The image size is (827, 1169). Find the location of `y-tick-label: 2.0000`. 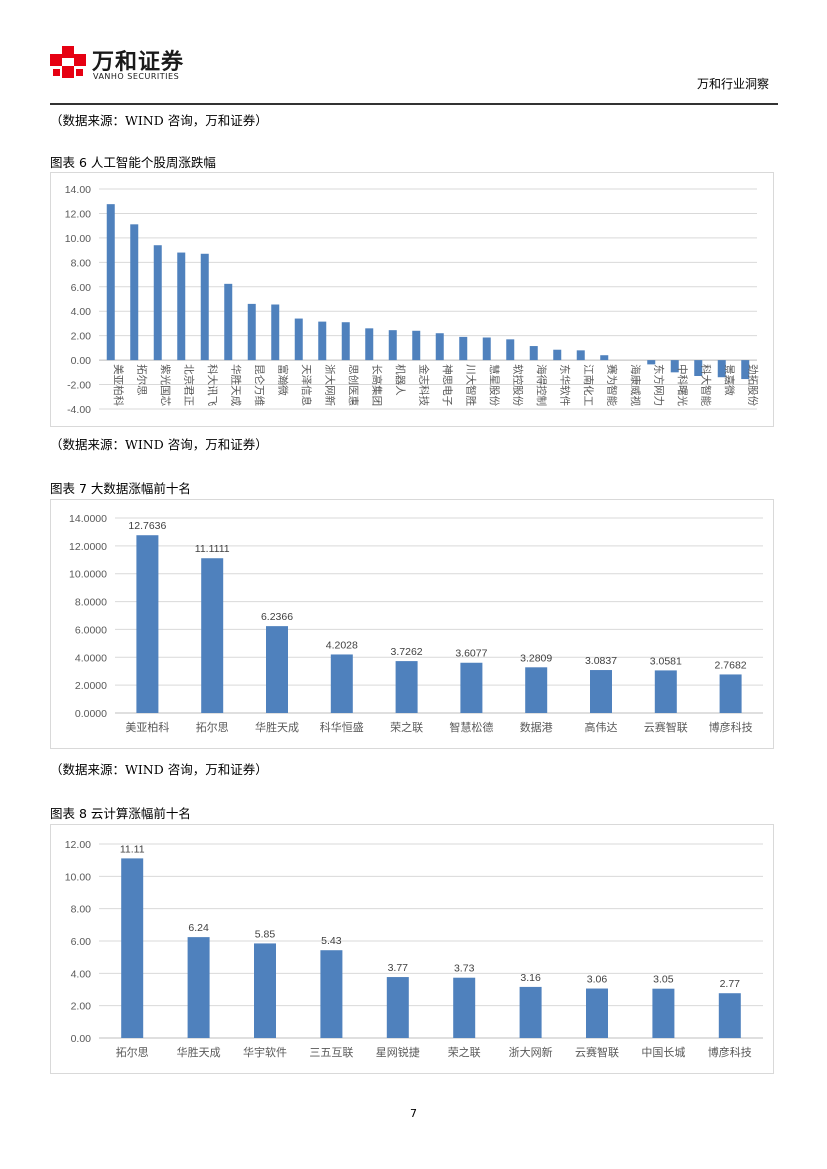

y-tick-label: 2.0000 is located at coordinates (91, 686).